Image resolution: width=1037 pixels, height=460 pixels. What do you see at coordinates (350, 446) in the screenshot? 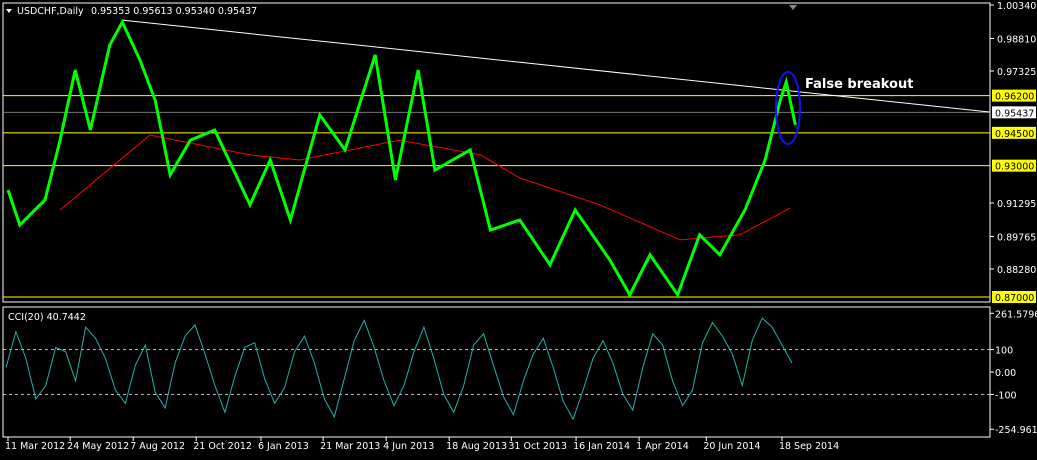
I see `x-tick-label: 21 Mar 2013` at bounding box center [350, 446].